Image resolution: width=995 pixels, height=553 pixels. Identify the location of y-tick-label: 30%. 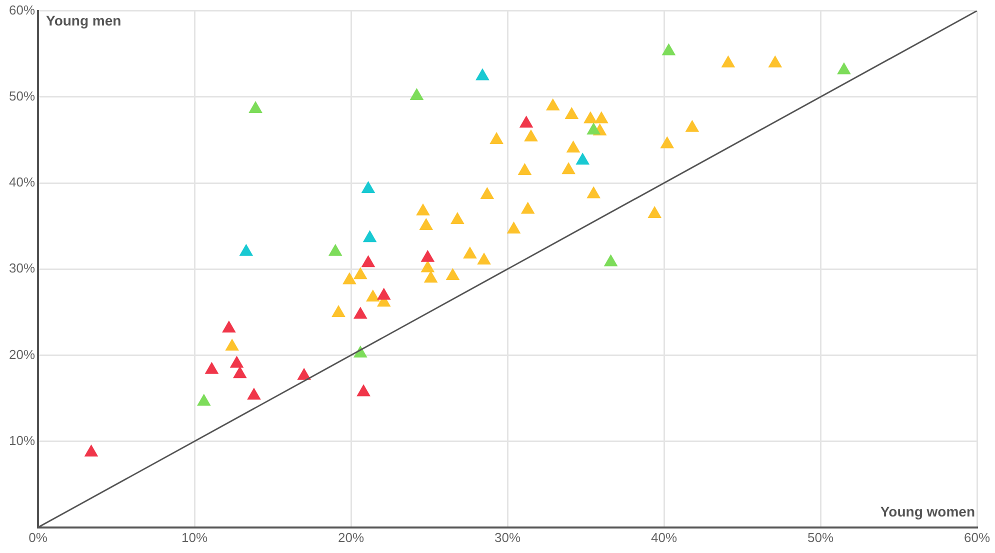
(22, 268).